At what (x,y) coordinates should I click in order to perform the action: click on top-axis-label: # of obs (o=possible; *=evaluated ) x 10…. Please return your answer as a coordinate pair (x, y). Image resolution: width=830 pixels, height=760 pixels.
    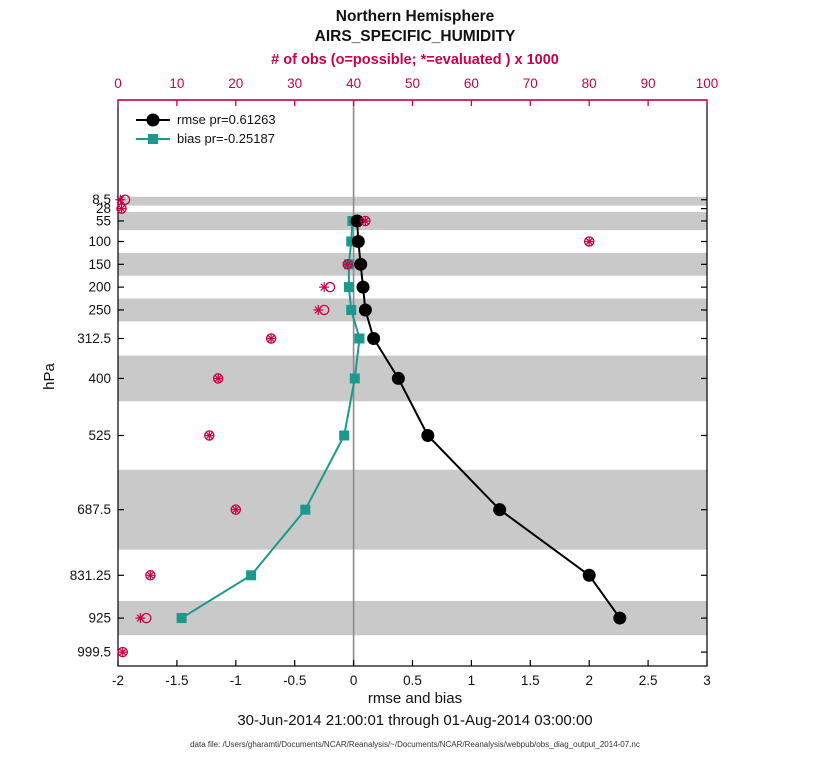
    Looking at the image, I should click on (415, 60).